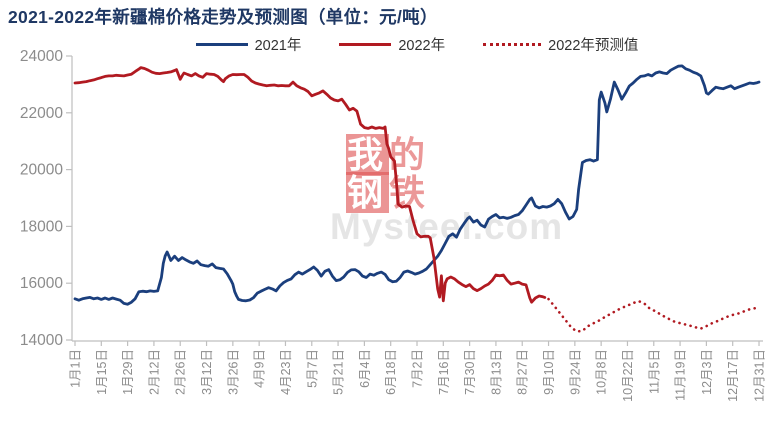 The image size is (782, 442). What do you see at coordinates (41, 170) in the screenshot?
I see `y-axis-tick-label: 20000` at bounding box center [41, 170].